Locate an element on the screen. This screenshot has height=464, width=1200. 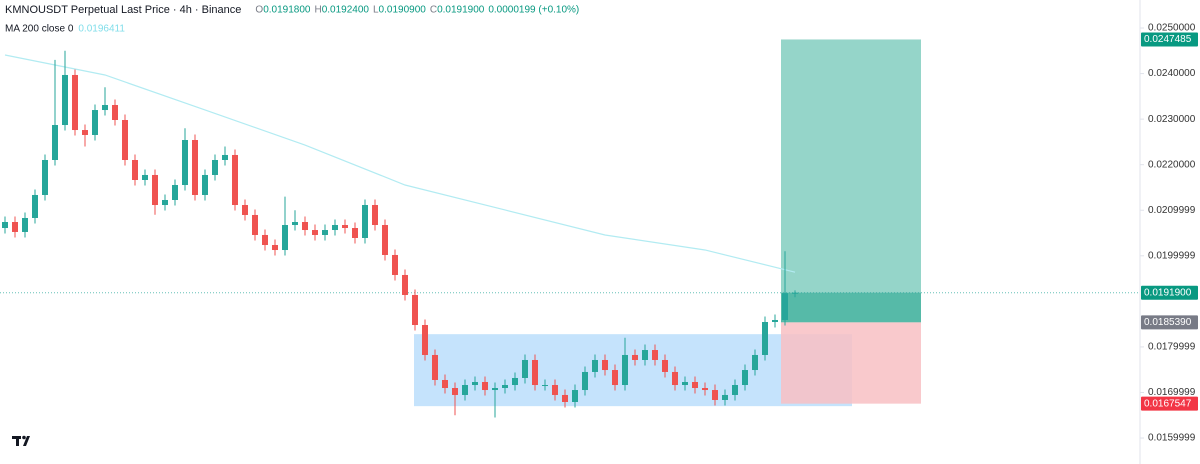
y-tick-label: 0.0159999 is located at coordinates (1172, 438).